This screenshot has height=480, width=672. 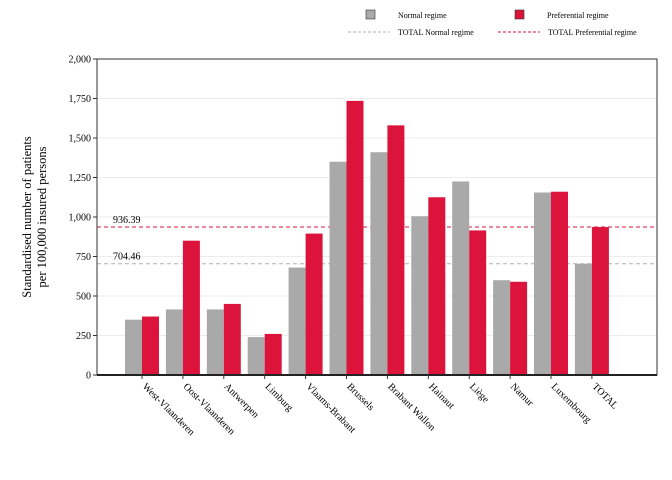 What do you see at coordinates (80, 218) in the screenshot?
I see `y-tick-label: 1,000` at bounding box center [80, 218].